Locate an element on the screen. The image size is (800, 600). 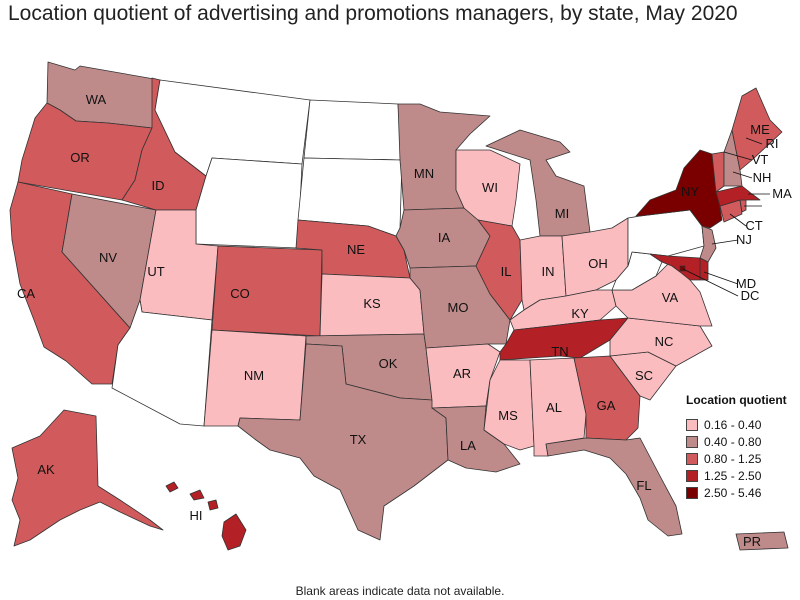
svg-text: CT is located at coordinates (753, 225).